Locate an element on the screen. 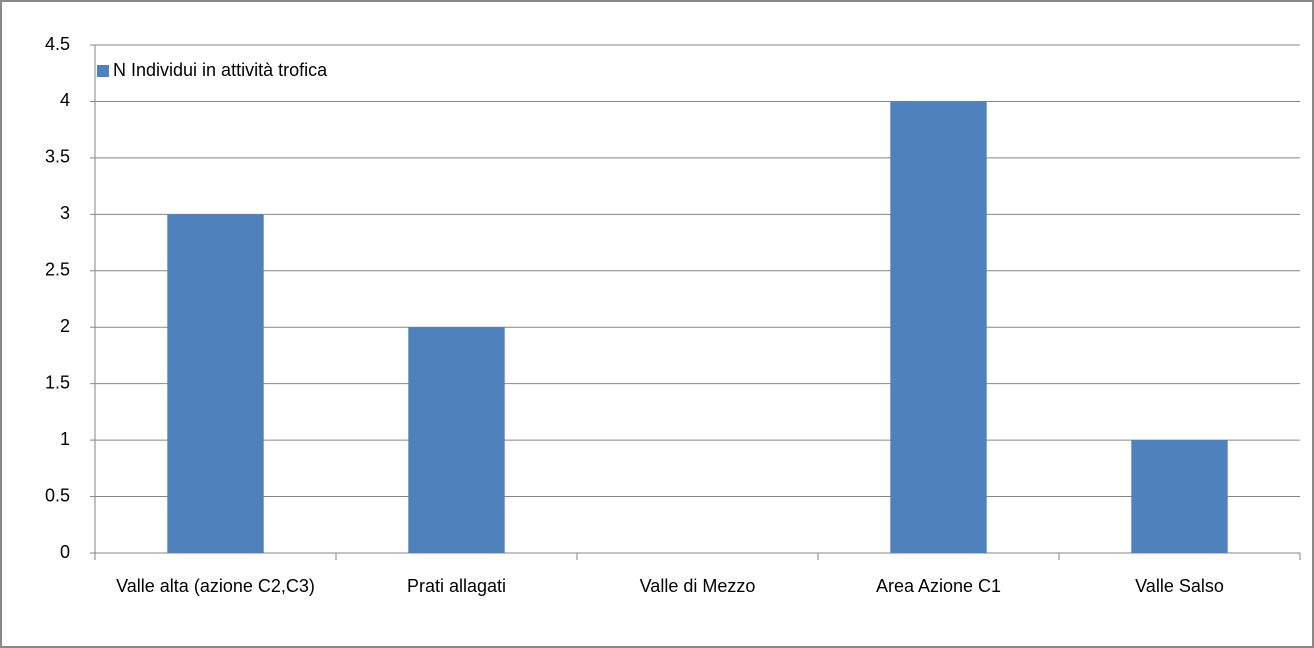  y-tick-label: 4.5 is located at coordinates (57, 44).